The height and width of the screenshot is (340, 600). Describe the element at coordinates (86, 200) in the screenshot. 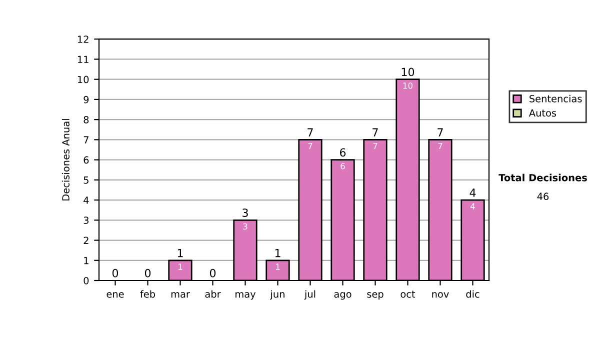

I see `y-tick-label: 4` at that location.